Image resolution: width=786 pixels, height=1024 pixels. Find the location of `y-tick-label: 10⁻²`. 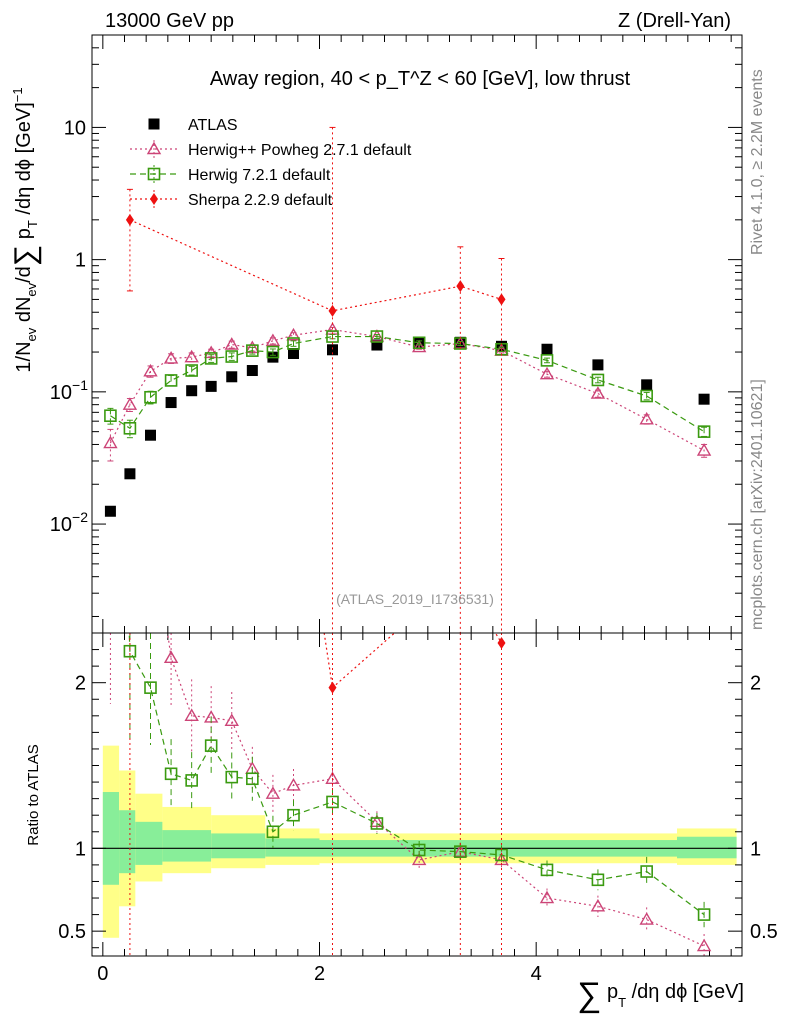

y-tick-label: 10⁻² is located at coordinates (69, 522).